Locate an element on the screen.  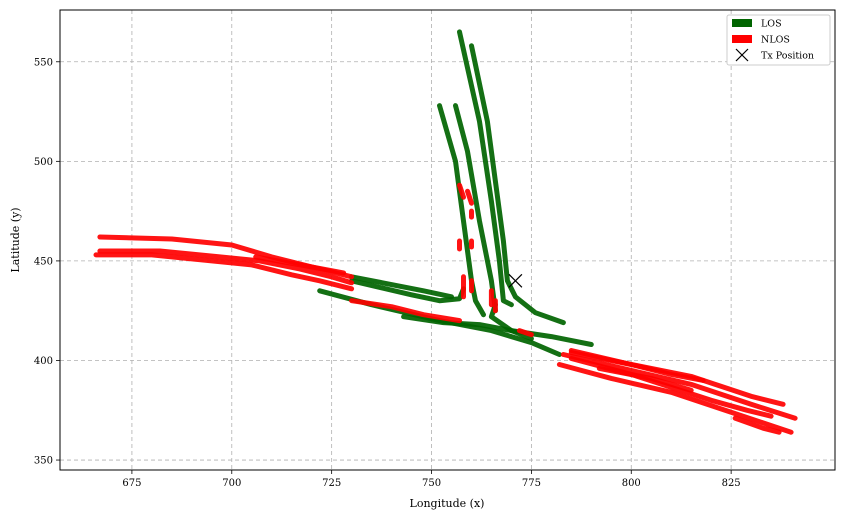
legend-box is located at coordinates (778, 40).